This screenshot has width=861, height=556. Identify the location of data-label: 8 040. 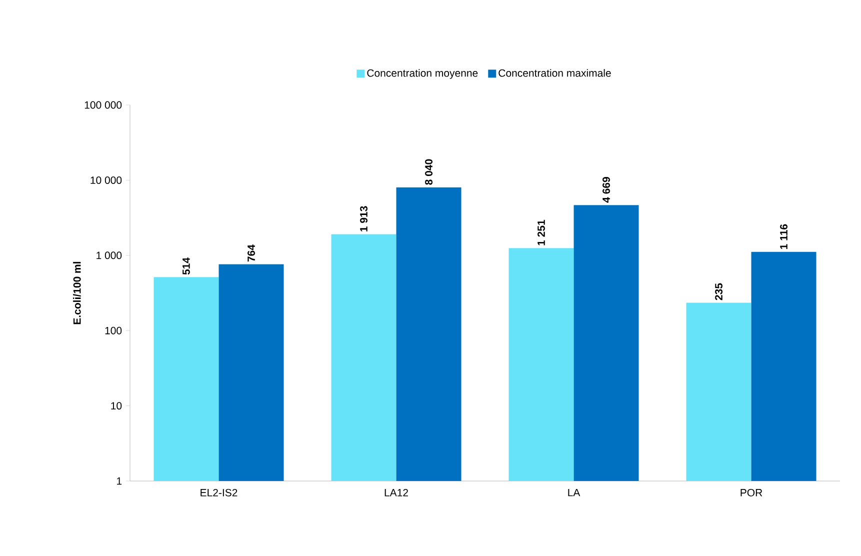
(428, 172).